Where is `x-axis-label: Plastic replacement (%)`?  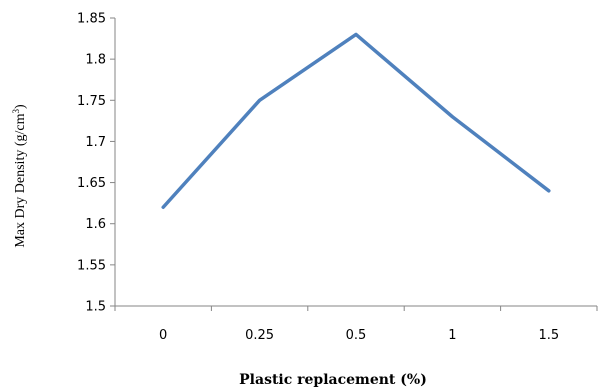 x-axis-label: Plastic replacement (%) is located at coordinates (333, 380).